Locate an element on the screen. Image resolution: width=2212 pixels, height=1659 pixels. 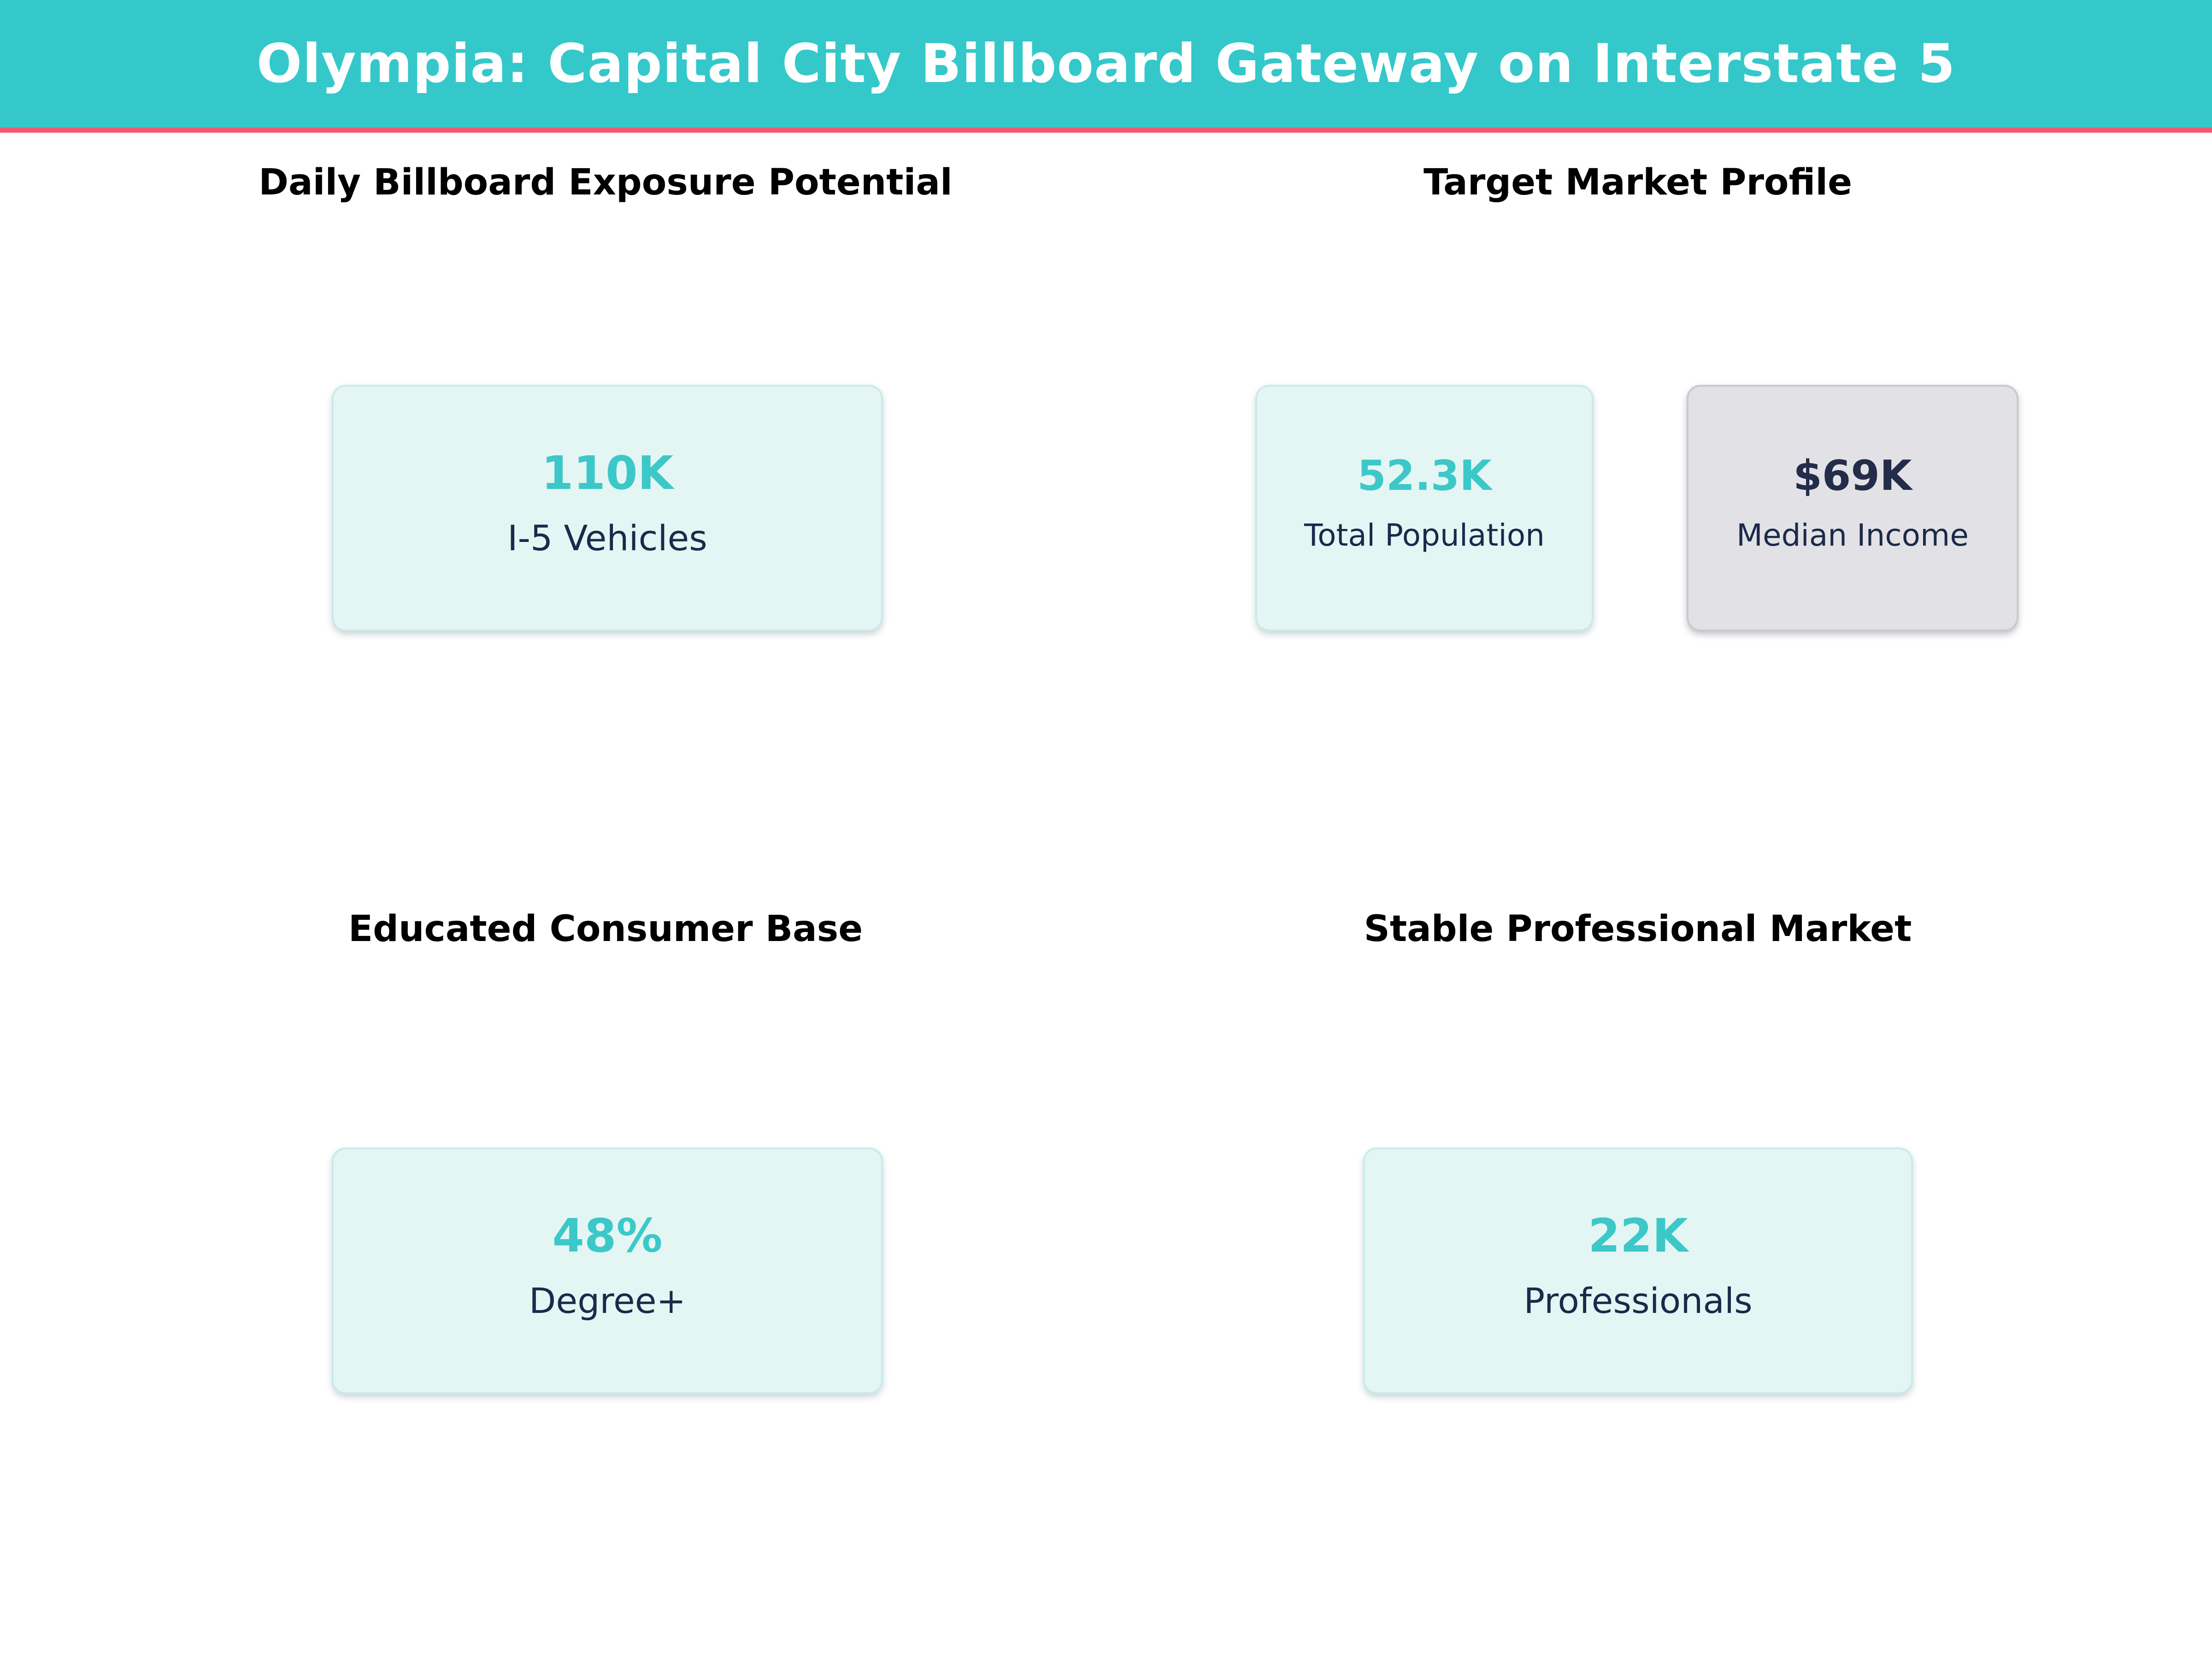
section-title-daily-exposure: Daily Billboard Exposure Potential is located at coordinates (606, 182).